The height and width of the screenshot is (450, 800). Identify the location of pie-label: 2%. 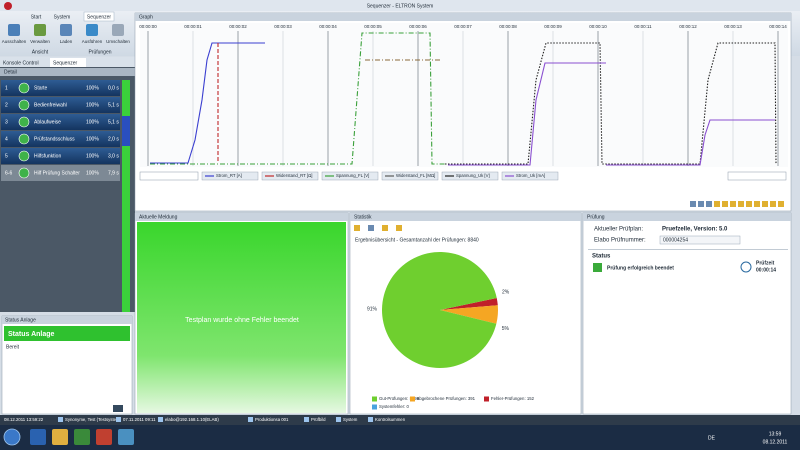
(506, 292).